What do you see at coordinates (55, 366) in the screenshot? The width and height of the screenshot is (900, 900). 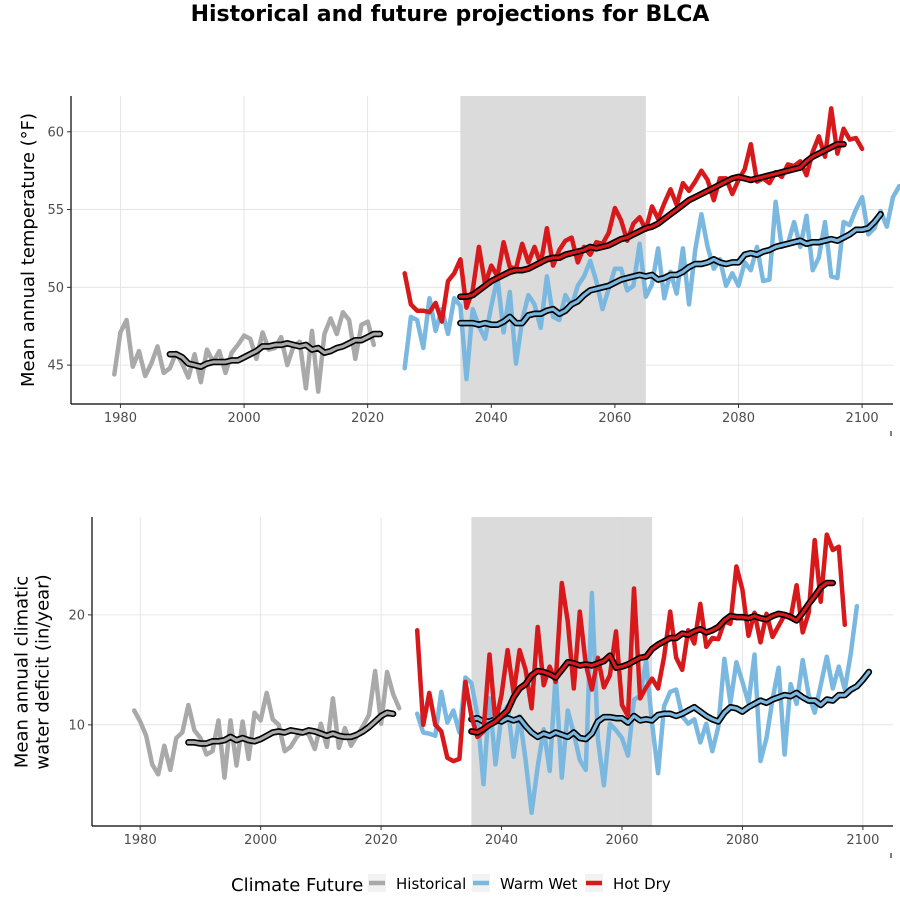 I see `y-tick-label: 45` at bounding box center [55, 366].